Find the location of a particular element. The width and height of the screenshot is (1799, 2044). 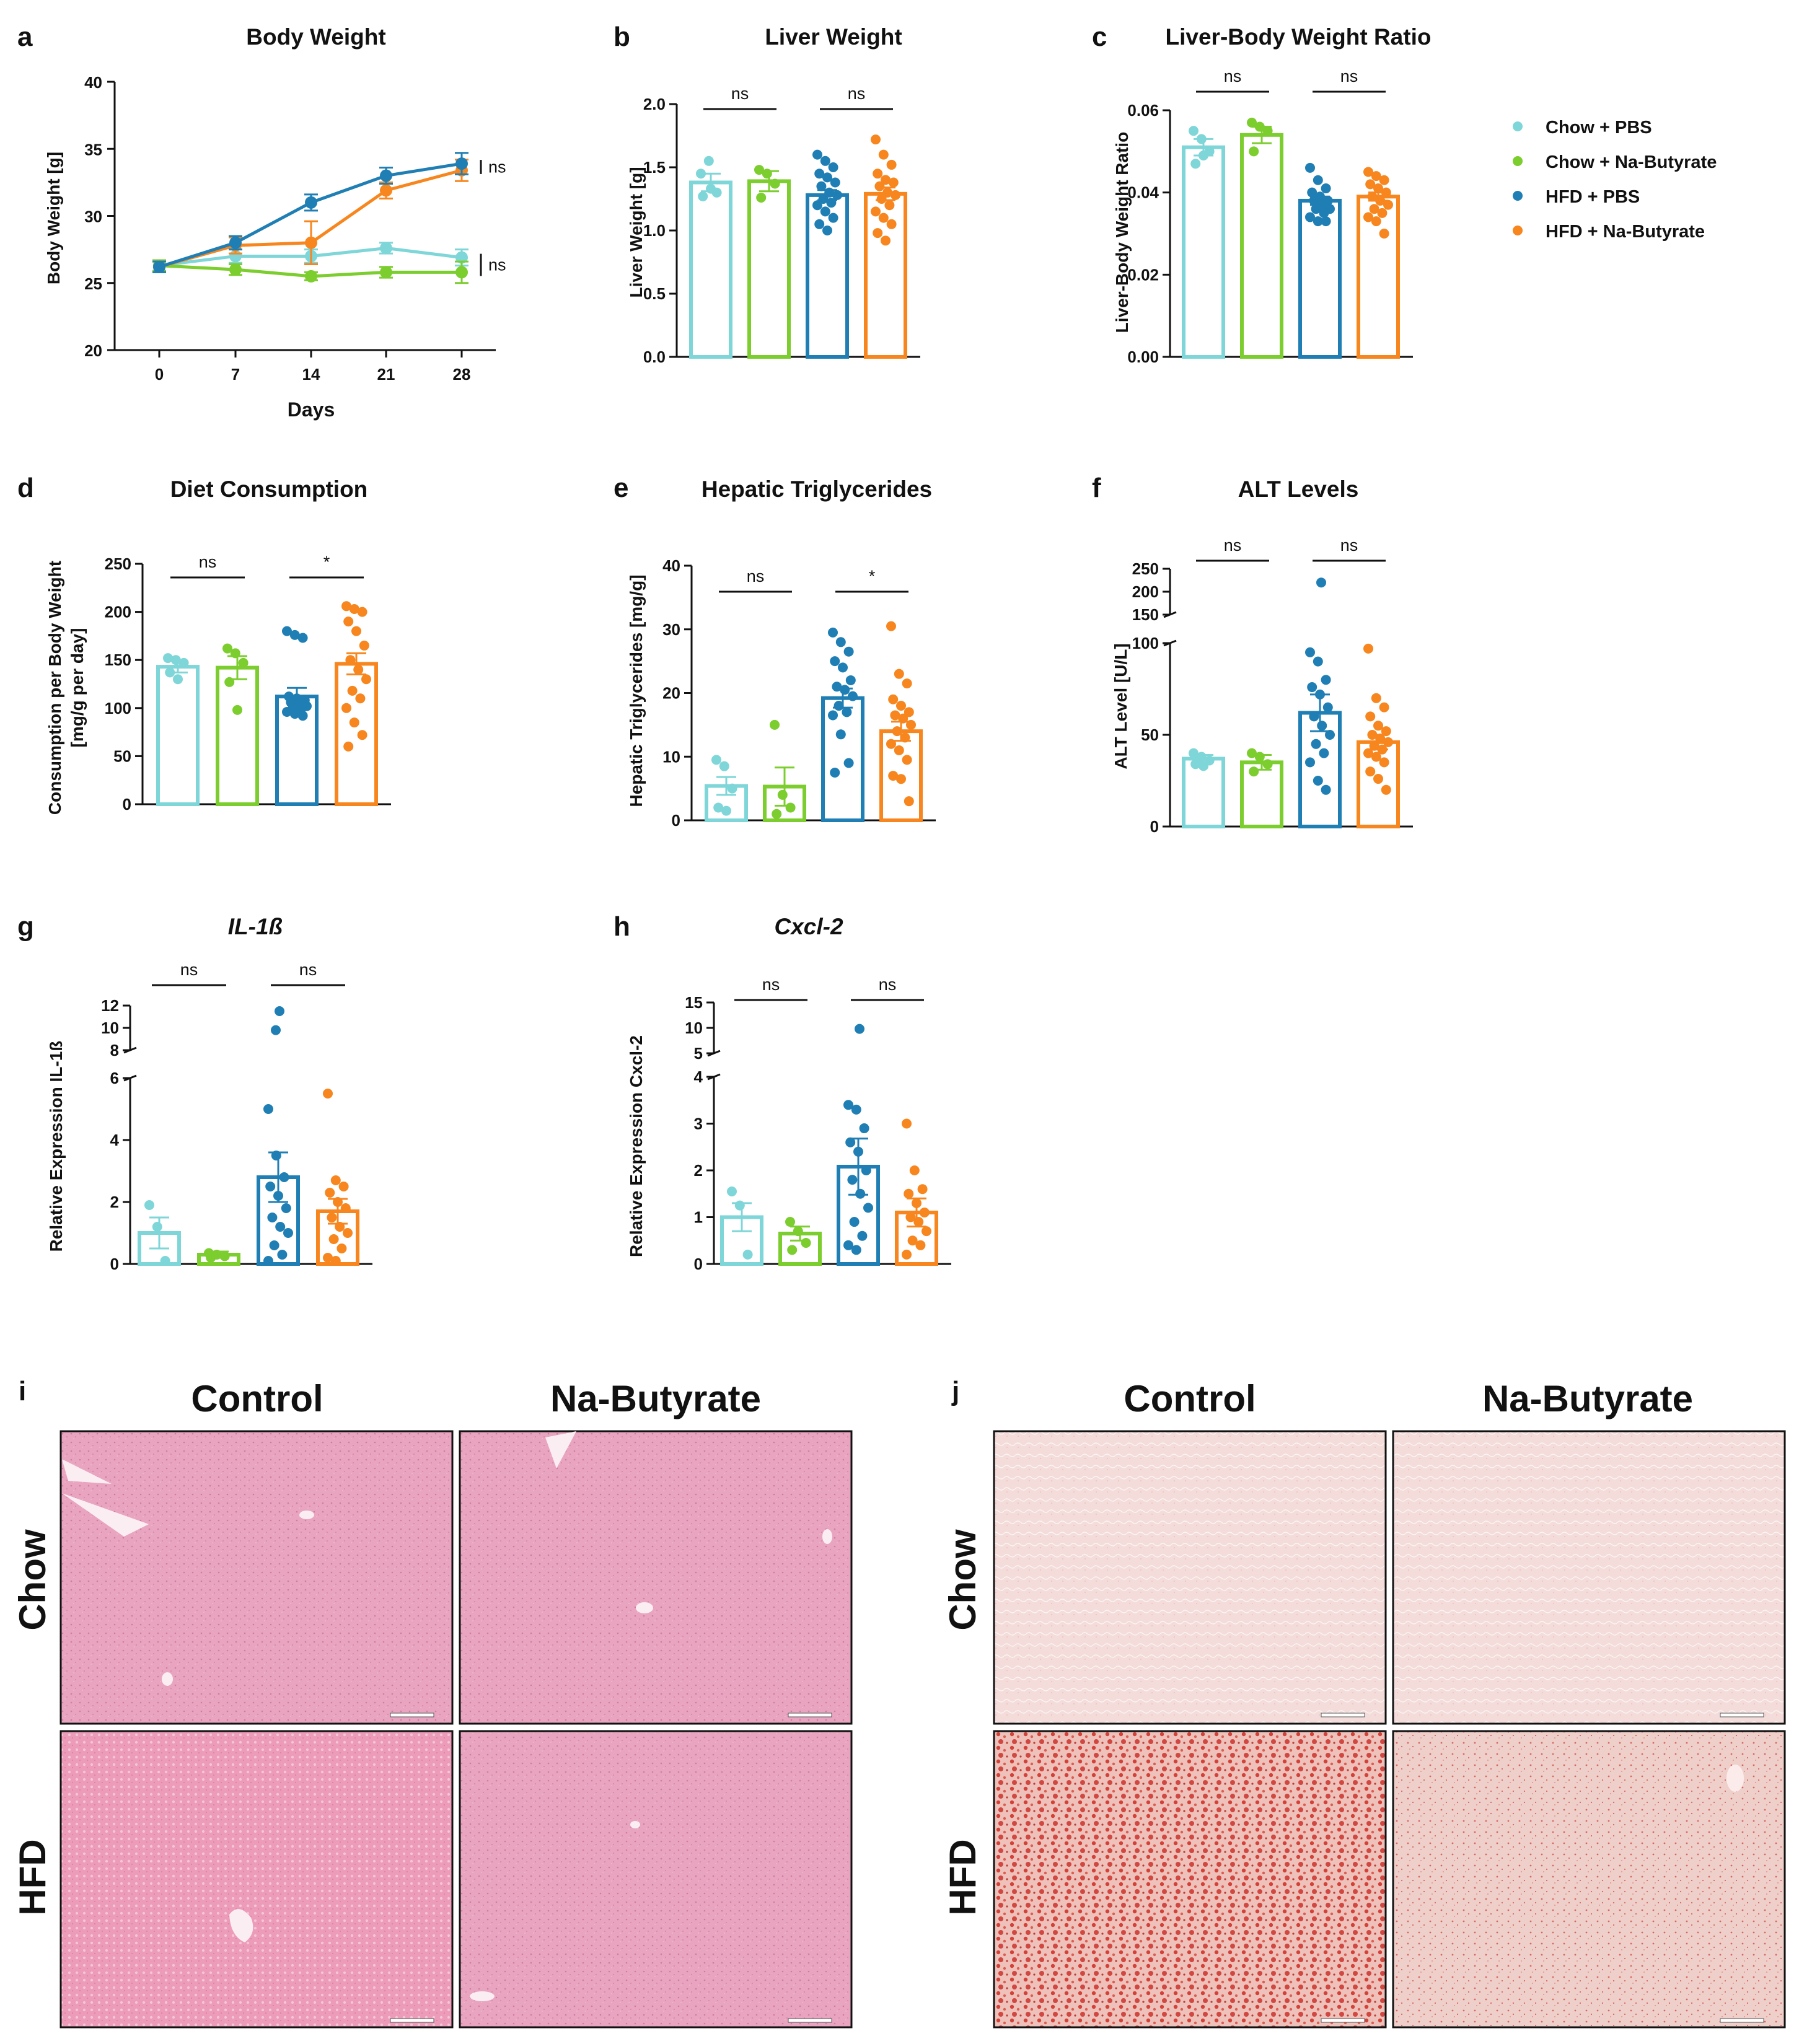

panel-letter-c: c is located at coordinates (1099, 37).